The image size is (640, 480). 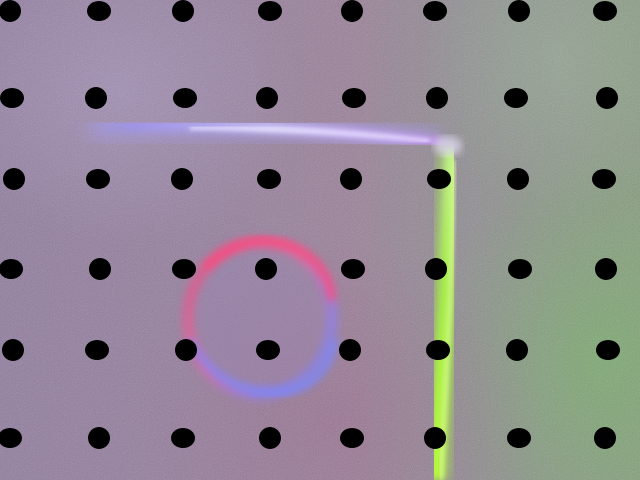 I want to click on green-light-streak, so click(x=444, y=314).